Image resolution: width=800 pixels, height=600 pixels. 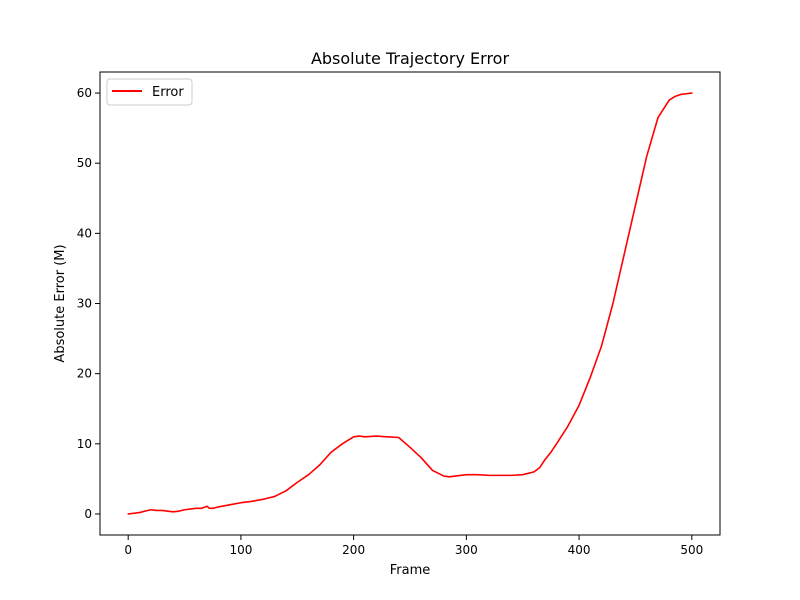 I want to click on legend-box, so click(x=149, y=92).